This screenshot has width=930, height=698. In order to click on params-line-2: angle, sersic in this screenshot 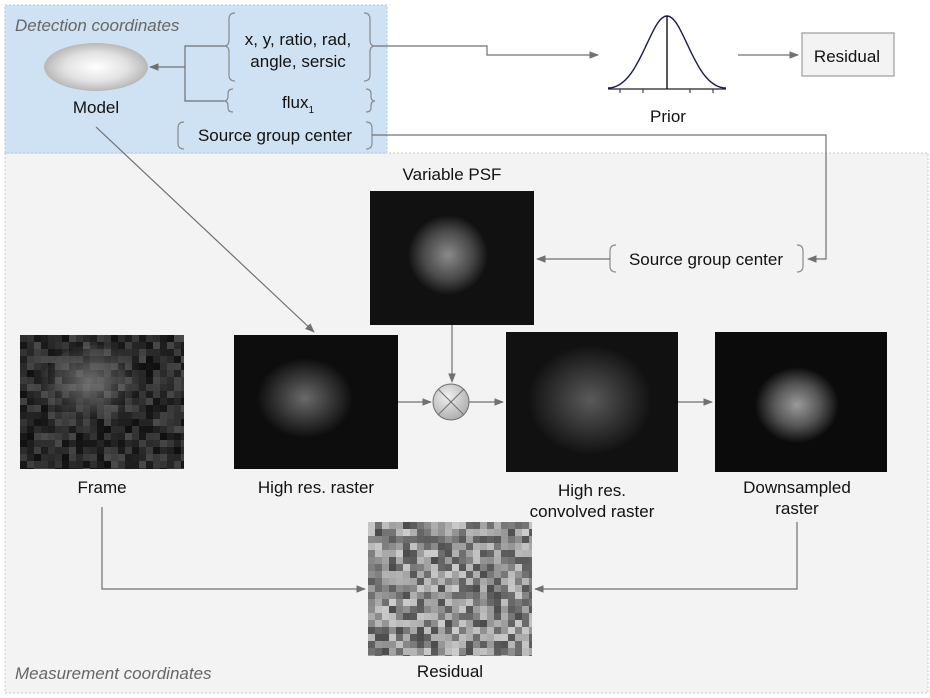, I will do `click(298, 61)`.